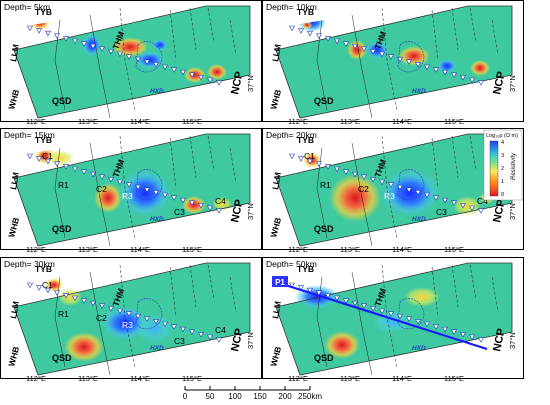  I want to click on profile-p1-badge, so click(280, 281).